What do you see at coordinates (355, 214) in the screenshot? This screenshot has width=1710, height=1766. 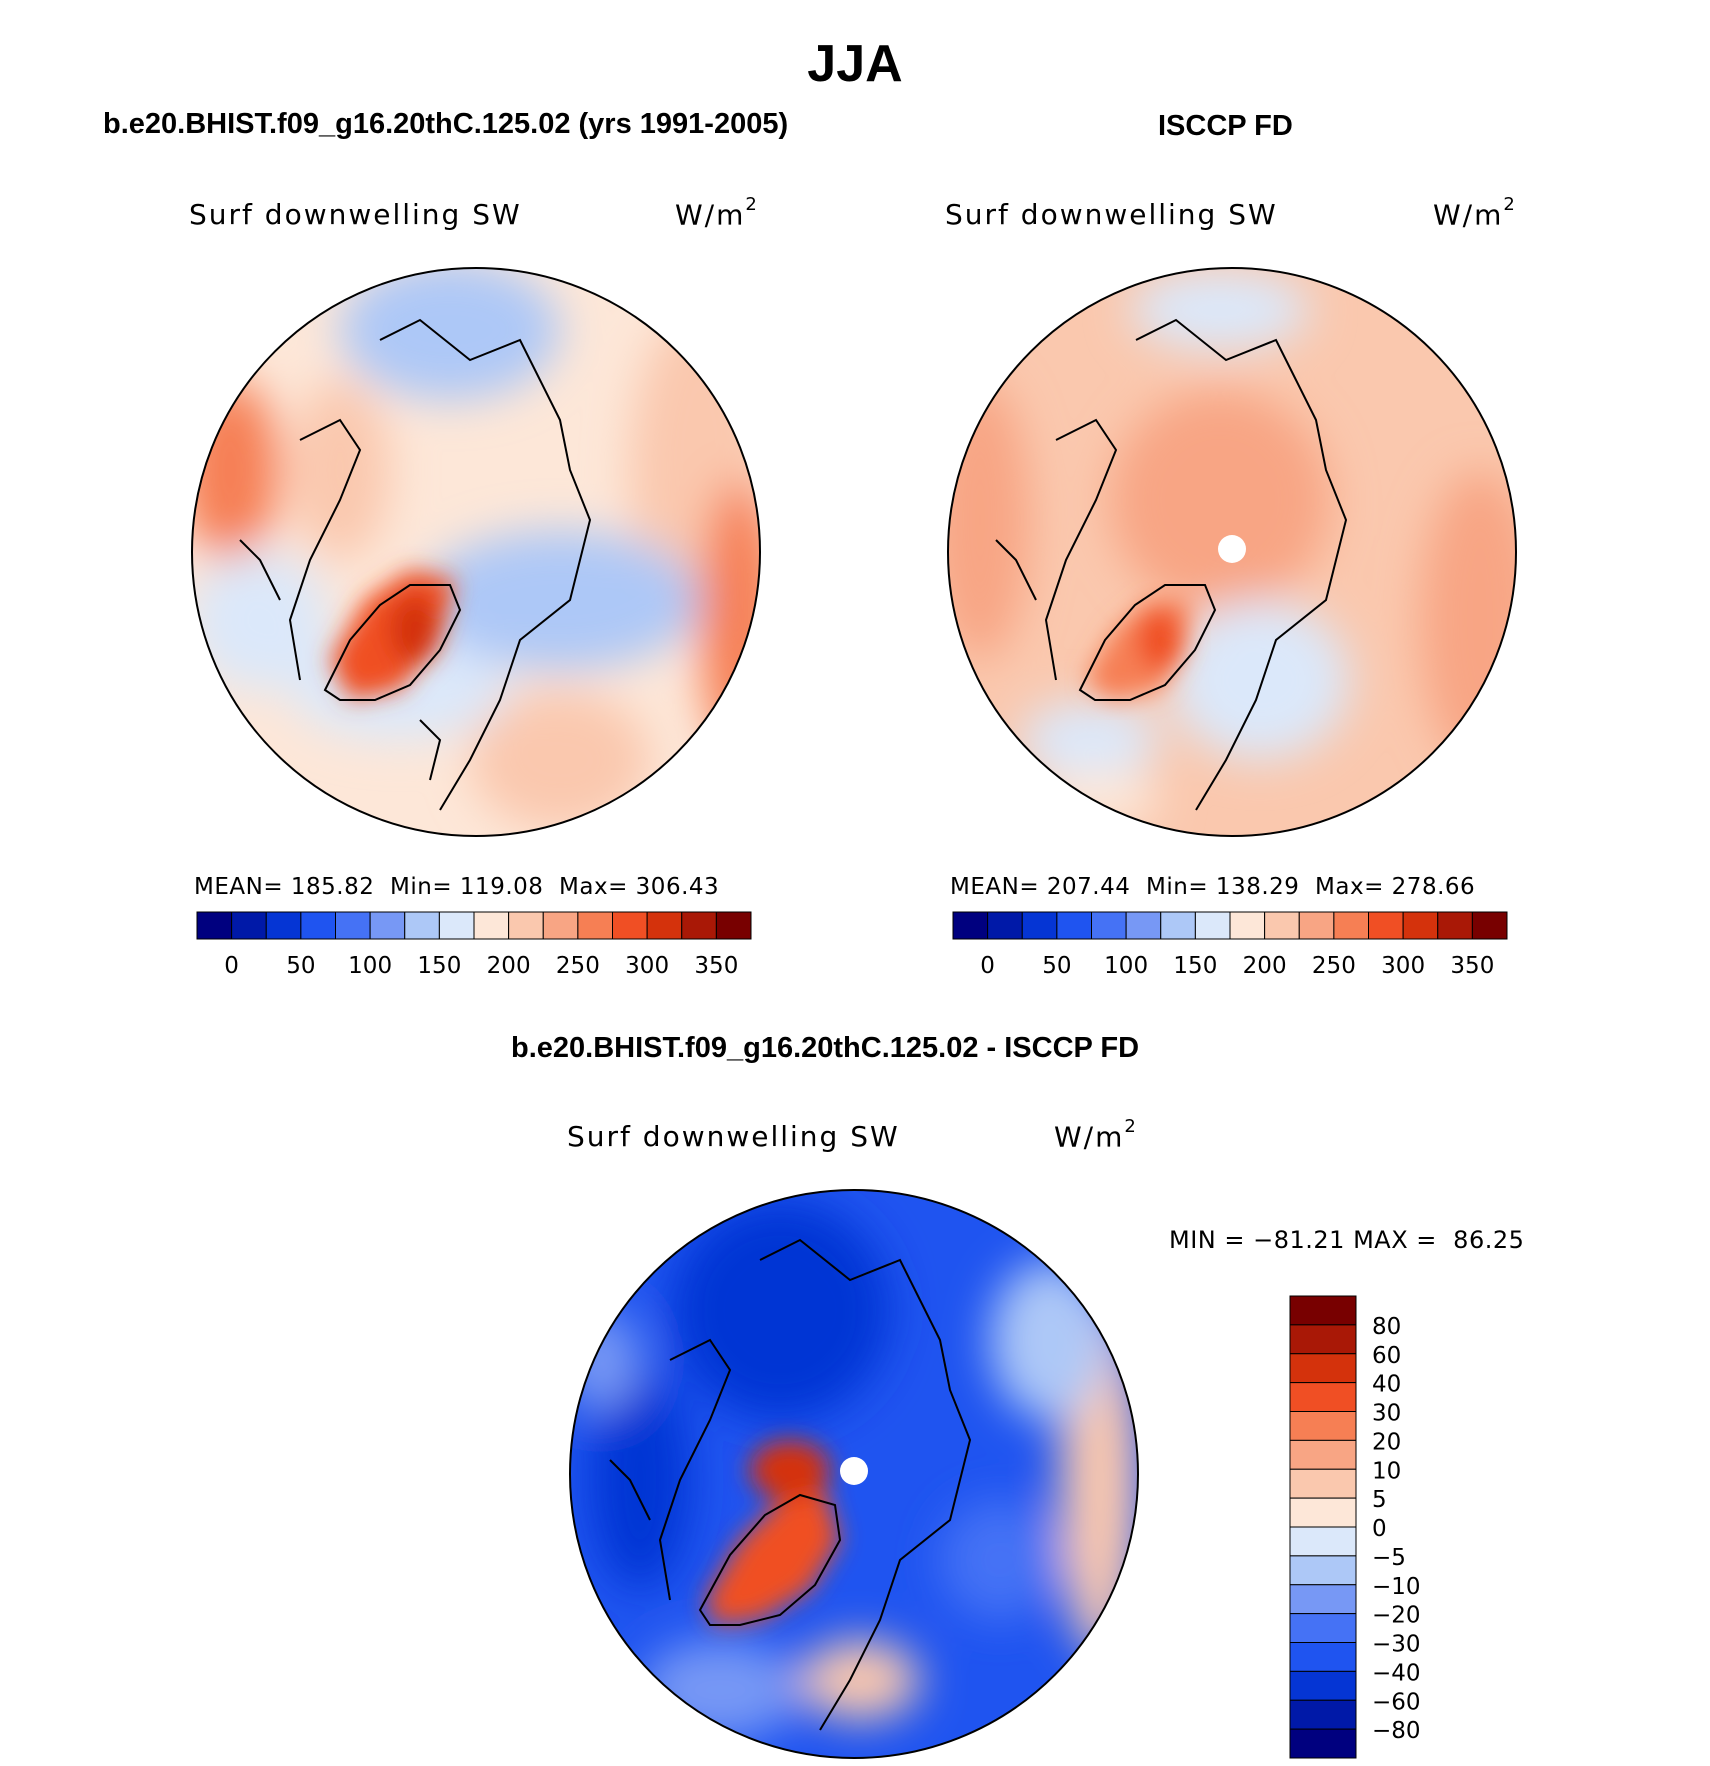 I see `panel-1-variable-label: Surf downwelling SW` at bounding box center [355, 214].